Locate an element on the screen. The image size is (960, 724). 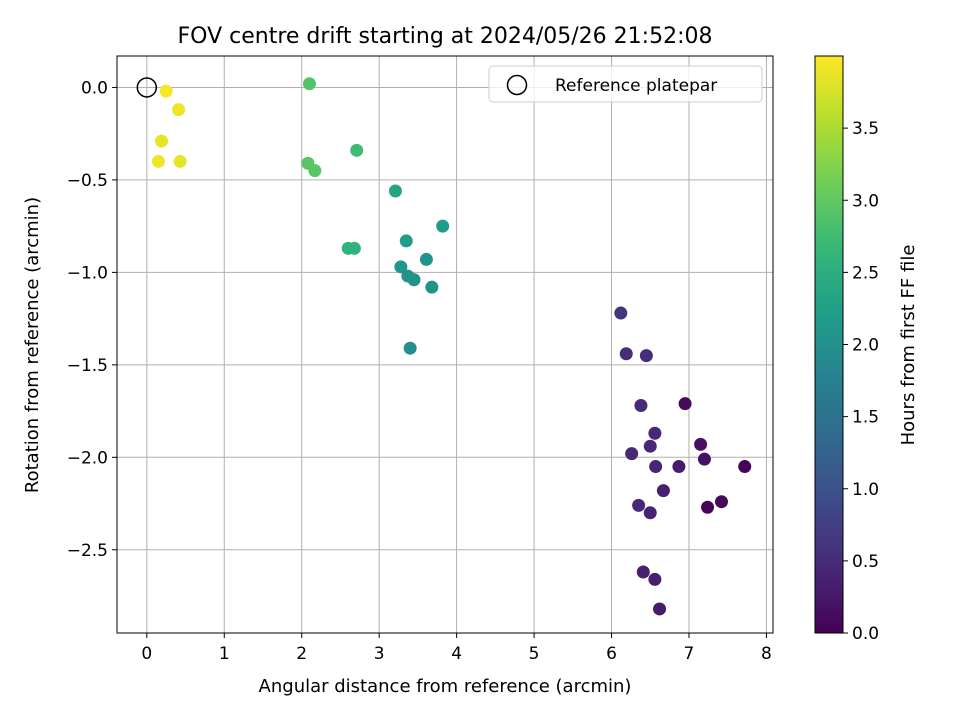
x-tick-label: 2 is located at coordinates (301, 654).